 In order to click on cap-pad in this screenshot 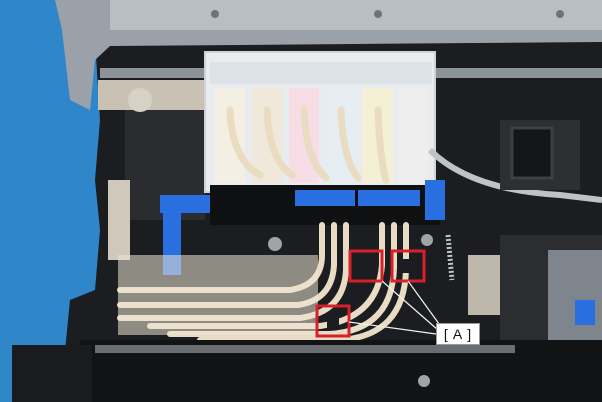, I will do `click(532, 153)`.